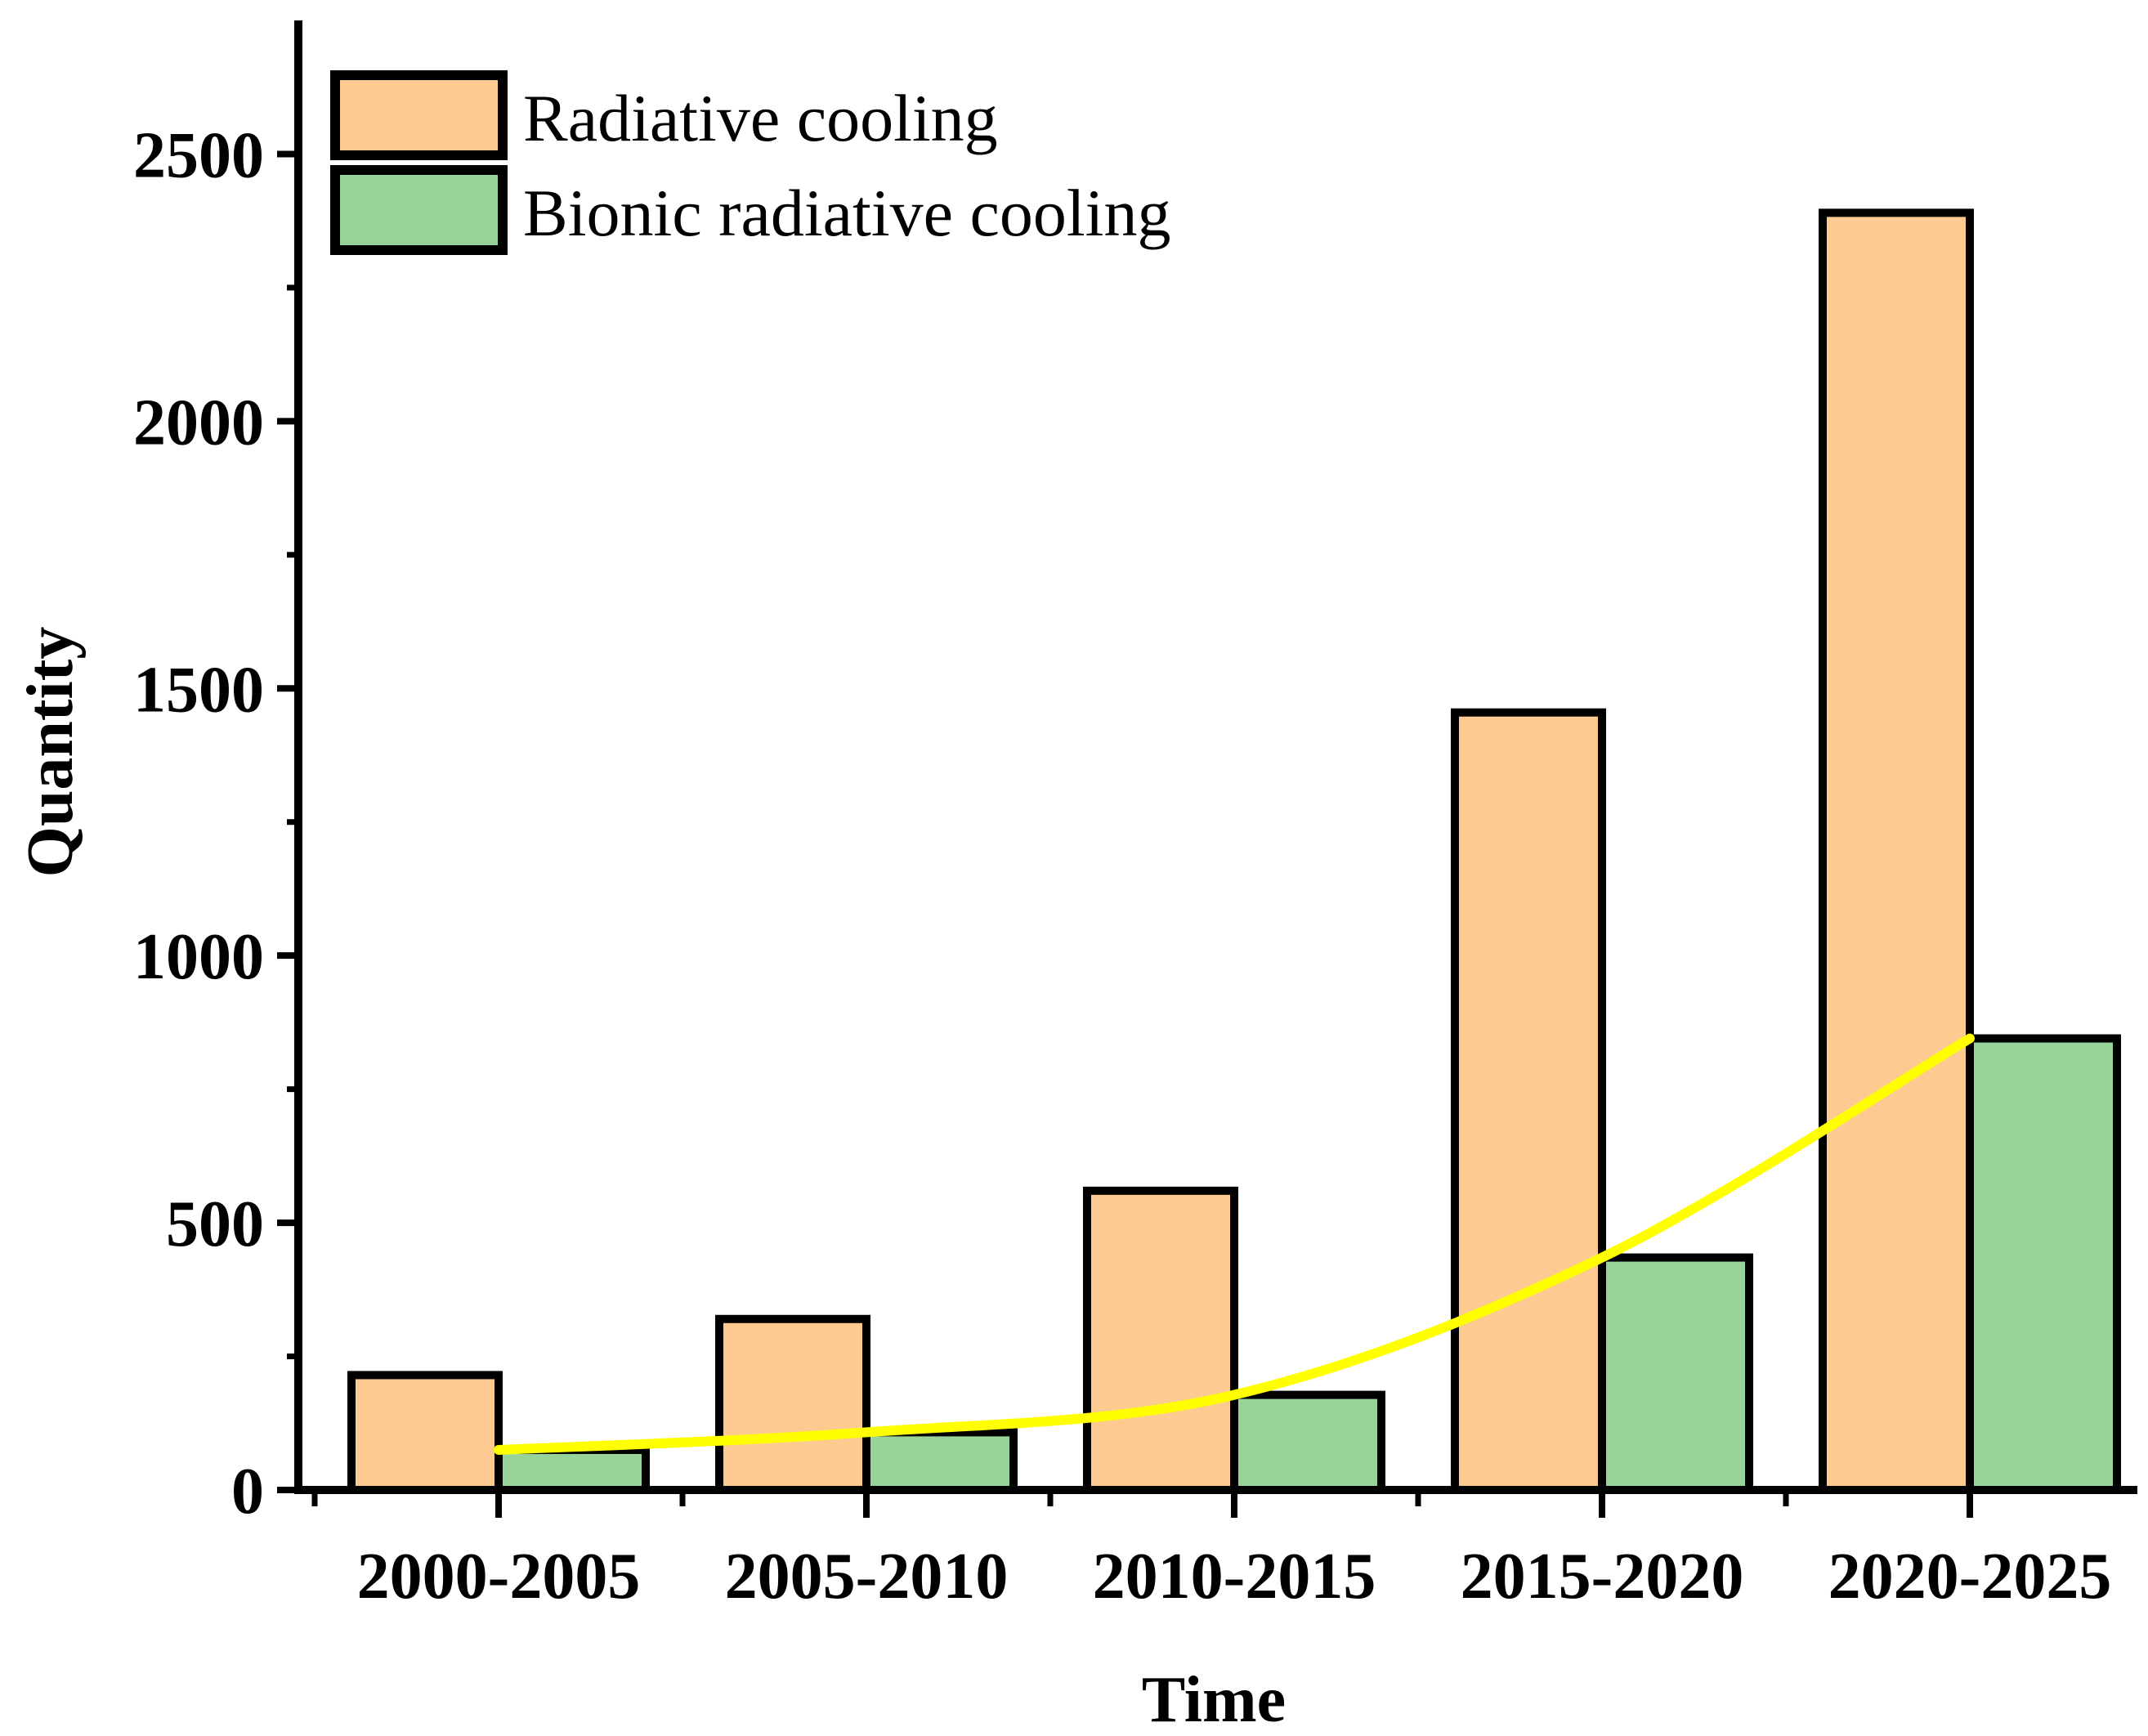  What do you see at coordinates (499, 1577) in the screenshot?
I see `x-tick-label: 2000-2005` at bounding box center [499, 1577].